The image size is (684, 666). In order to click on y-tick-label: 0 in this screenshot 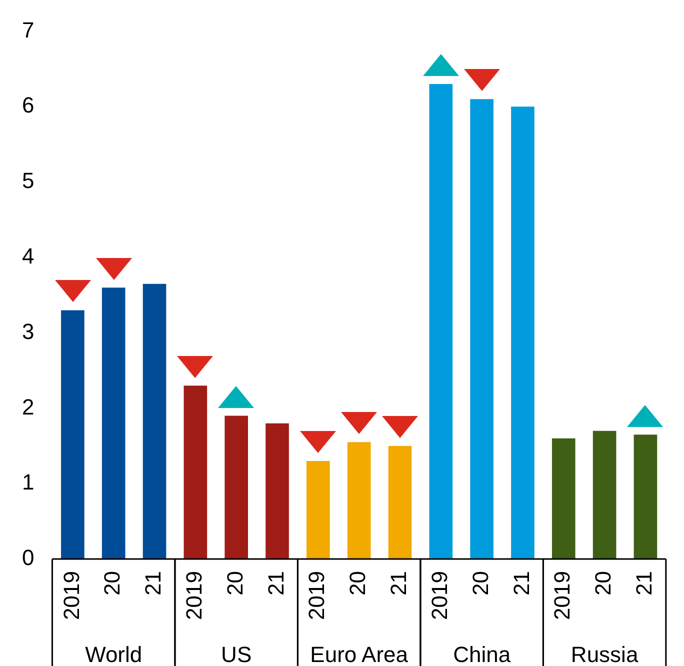, I will do `click(28, 557)`.